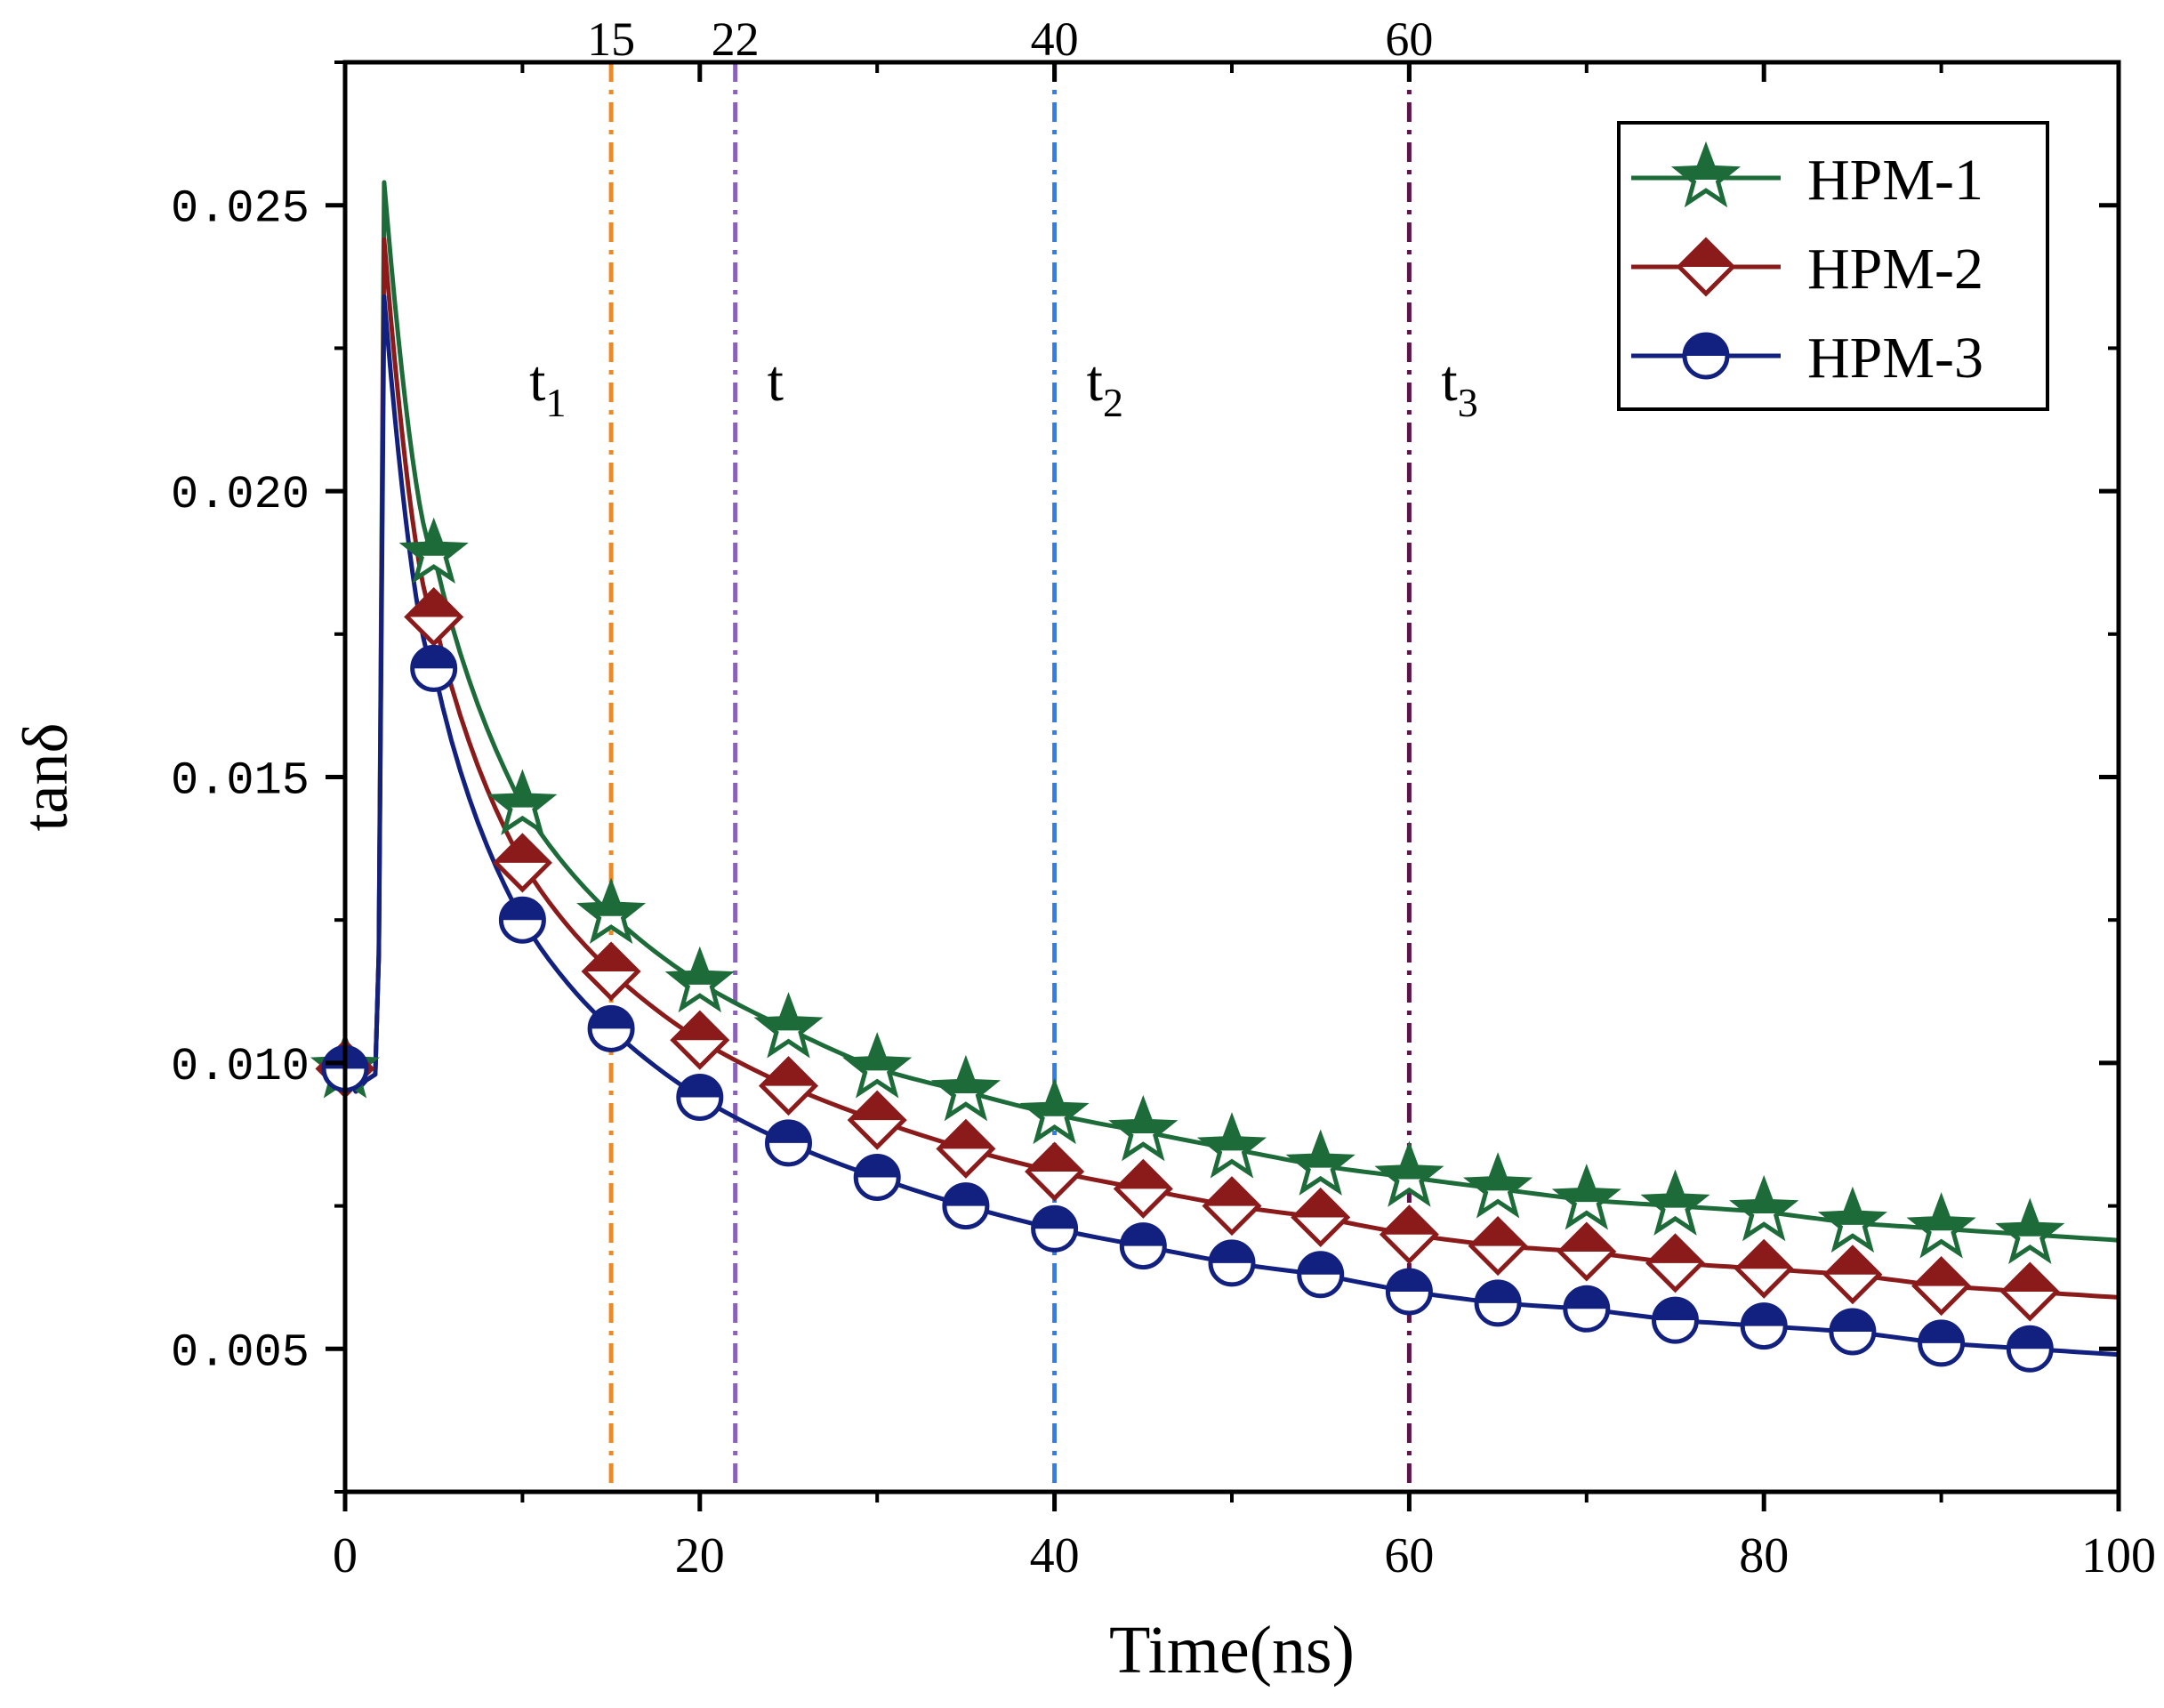 The width and height of the screenshot is (2164, 1708). I want to click on legend-label-hpm-3: HPM-3, so click(1895, 358).